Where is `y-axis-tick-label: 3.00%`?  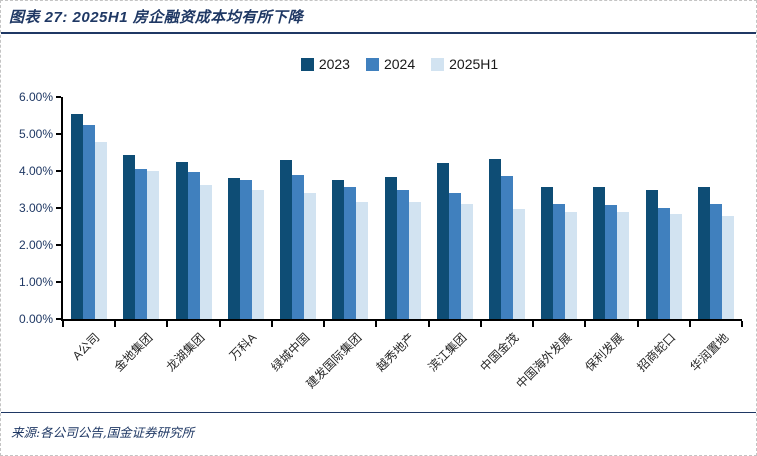
y-axis-tick-label: 3.00% is located at coordinates (35, 208).